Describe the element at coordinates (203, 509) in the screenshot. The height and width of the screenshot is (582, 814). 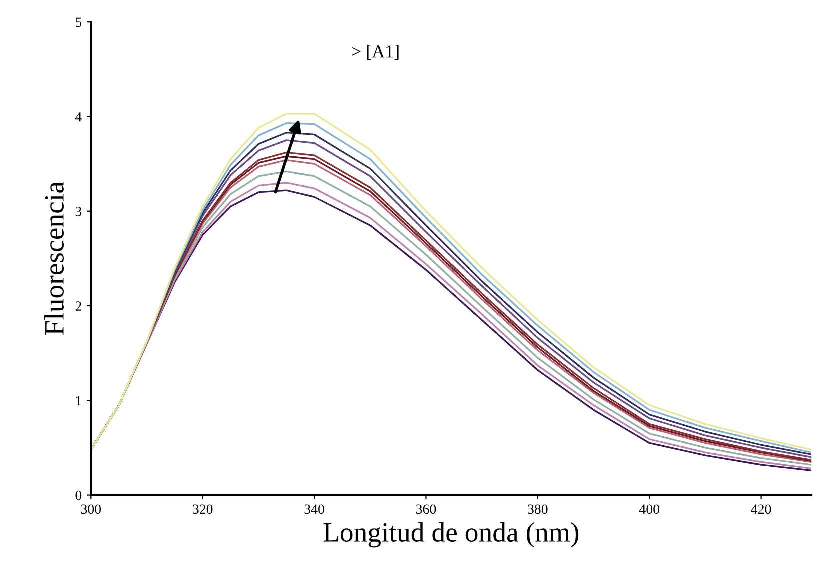
I see `x-tick-label: 320` at that location.